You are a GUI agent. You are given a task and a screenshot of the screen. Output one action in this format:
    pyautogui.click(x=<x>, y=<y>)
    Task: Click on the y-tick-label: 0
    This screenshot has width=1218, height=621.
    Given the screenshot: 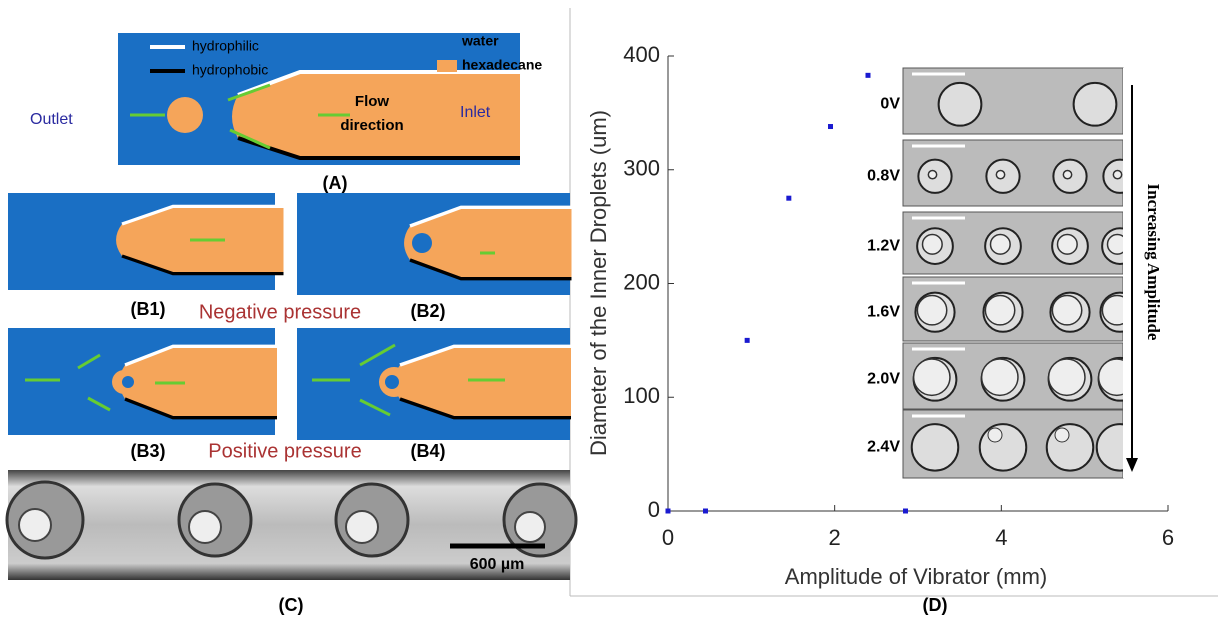 What is the action you would take?
    pyautogui.click(x=654, y=509)
    